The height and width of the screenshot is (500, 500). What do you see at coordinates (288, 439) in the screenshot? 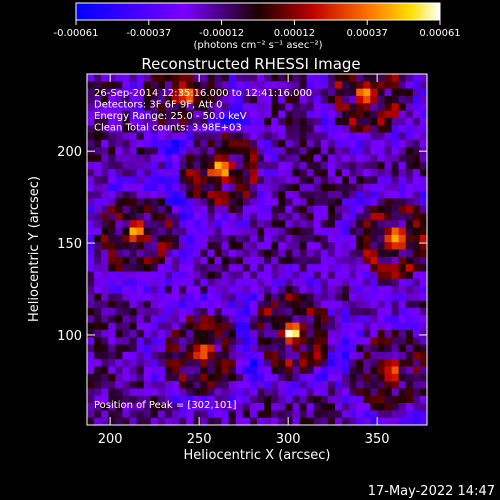
I see `x-tick-label: 300` at bounding box center [288, 439].